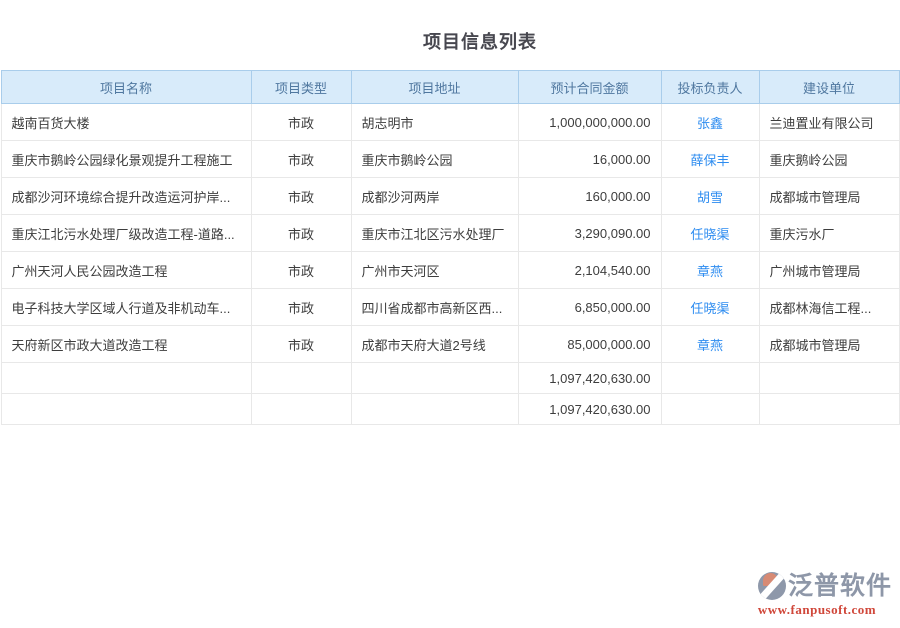  What do you see at coordinates (589, 409) in the screenshot?
I see `total-amount: 1,097,420,630.00` at bounding box center [589, 409].